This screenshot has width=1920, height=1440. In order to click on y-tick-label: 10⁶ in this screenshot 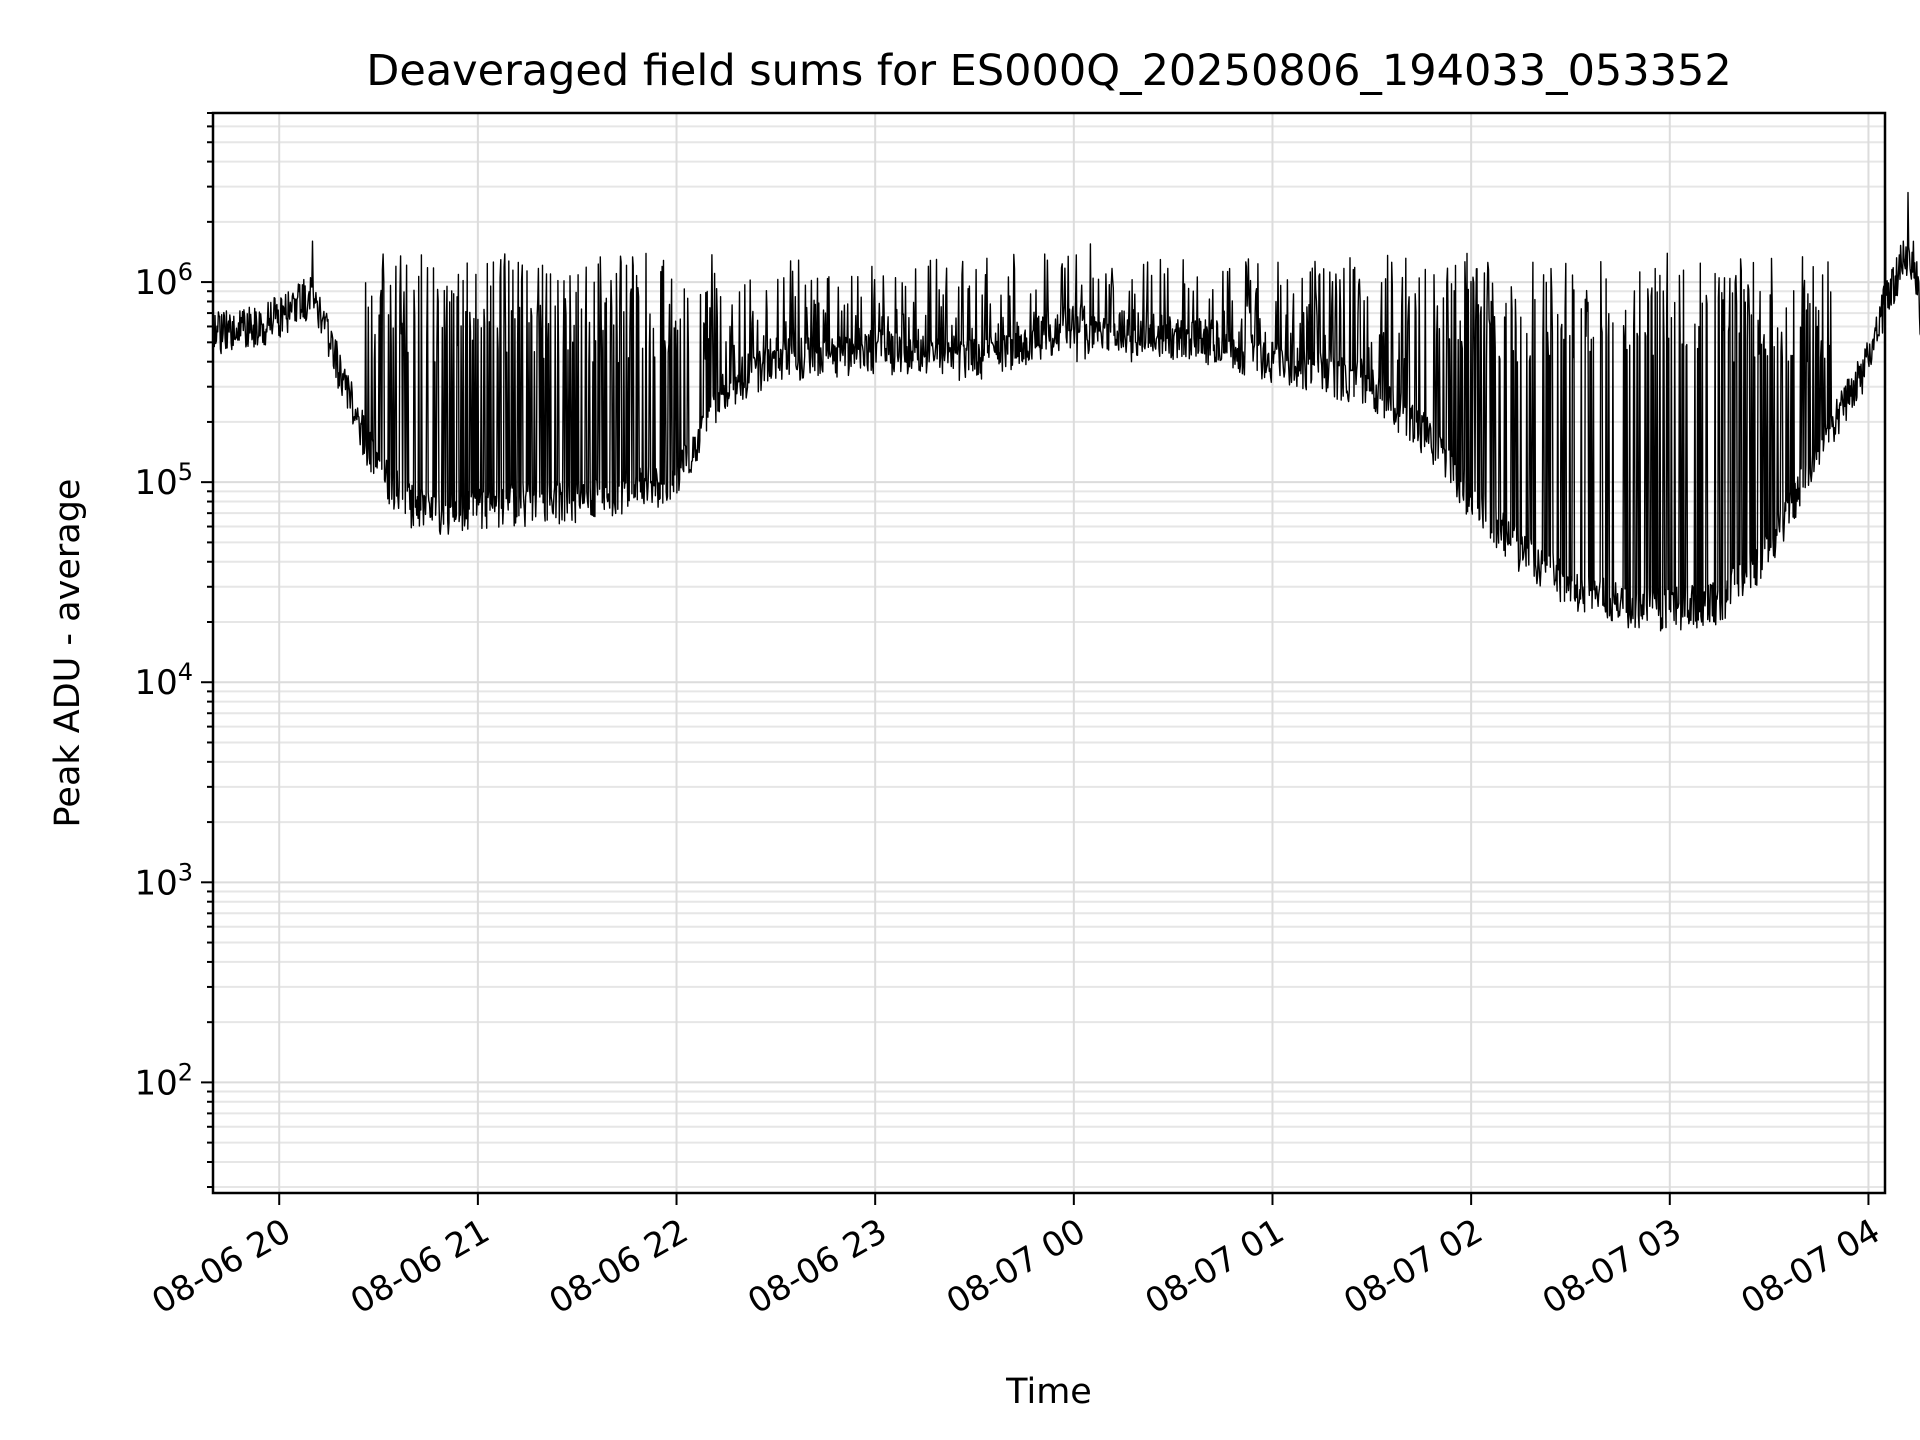, I will do `click(163, 280)`.